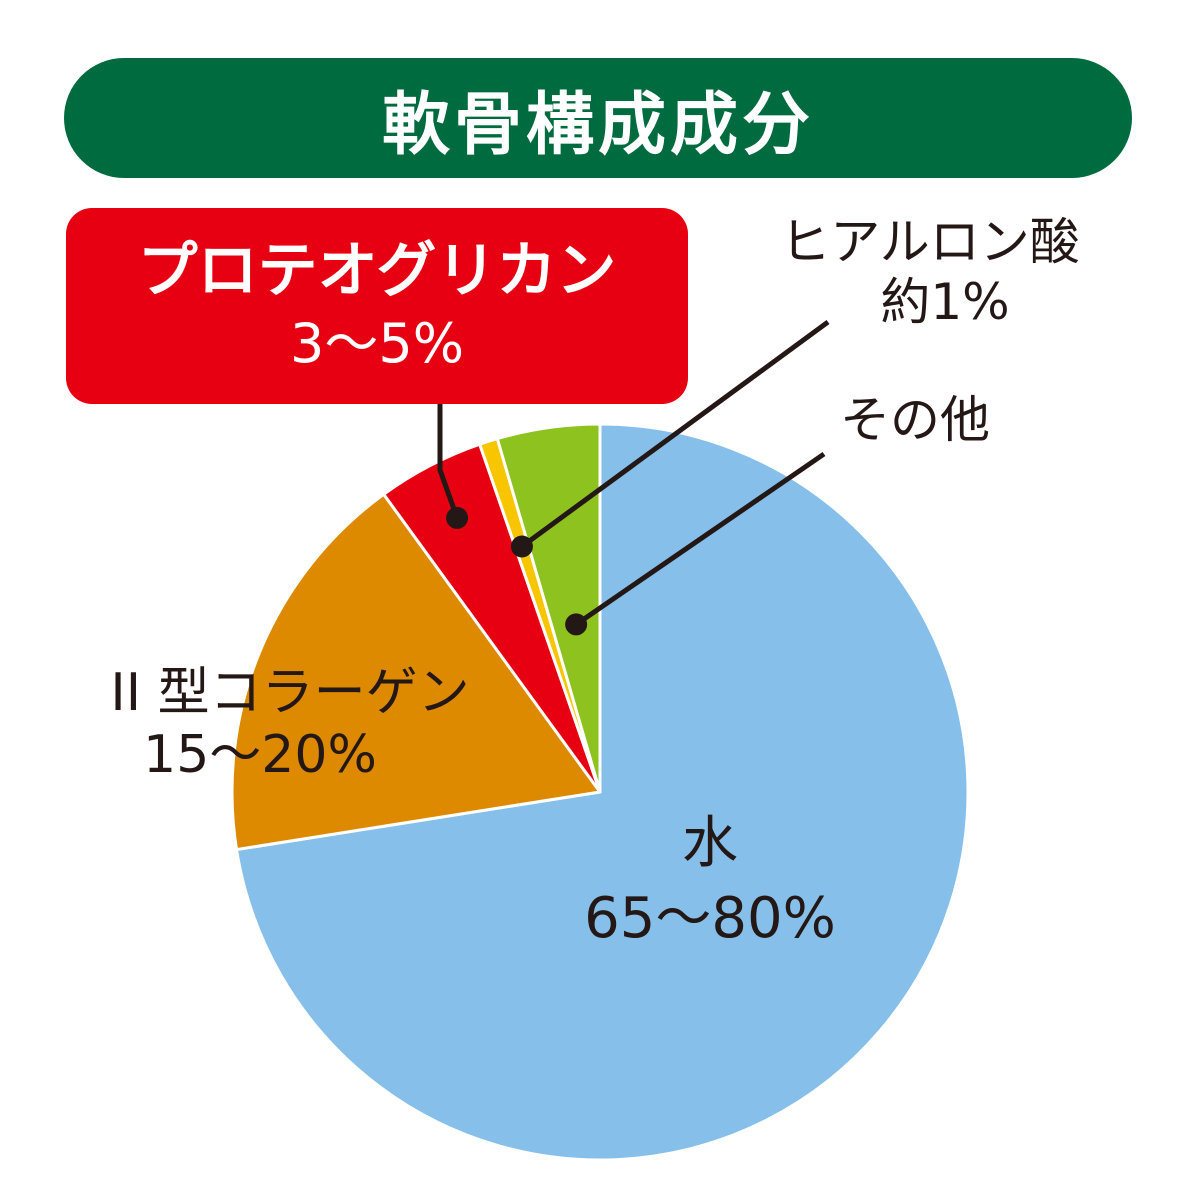 The width and height of the screenshot is (1200, 1200). What do you see at coordinates (448, 461) in the screenshot?
I see `leader-proteoglycan` at bounding box center [448, 461].